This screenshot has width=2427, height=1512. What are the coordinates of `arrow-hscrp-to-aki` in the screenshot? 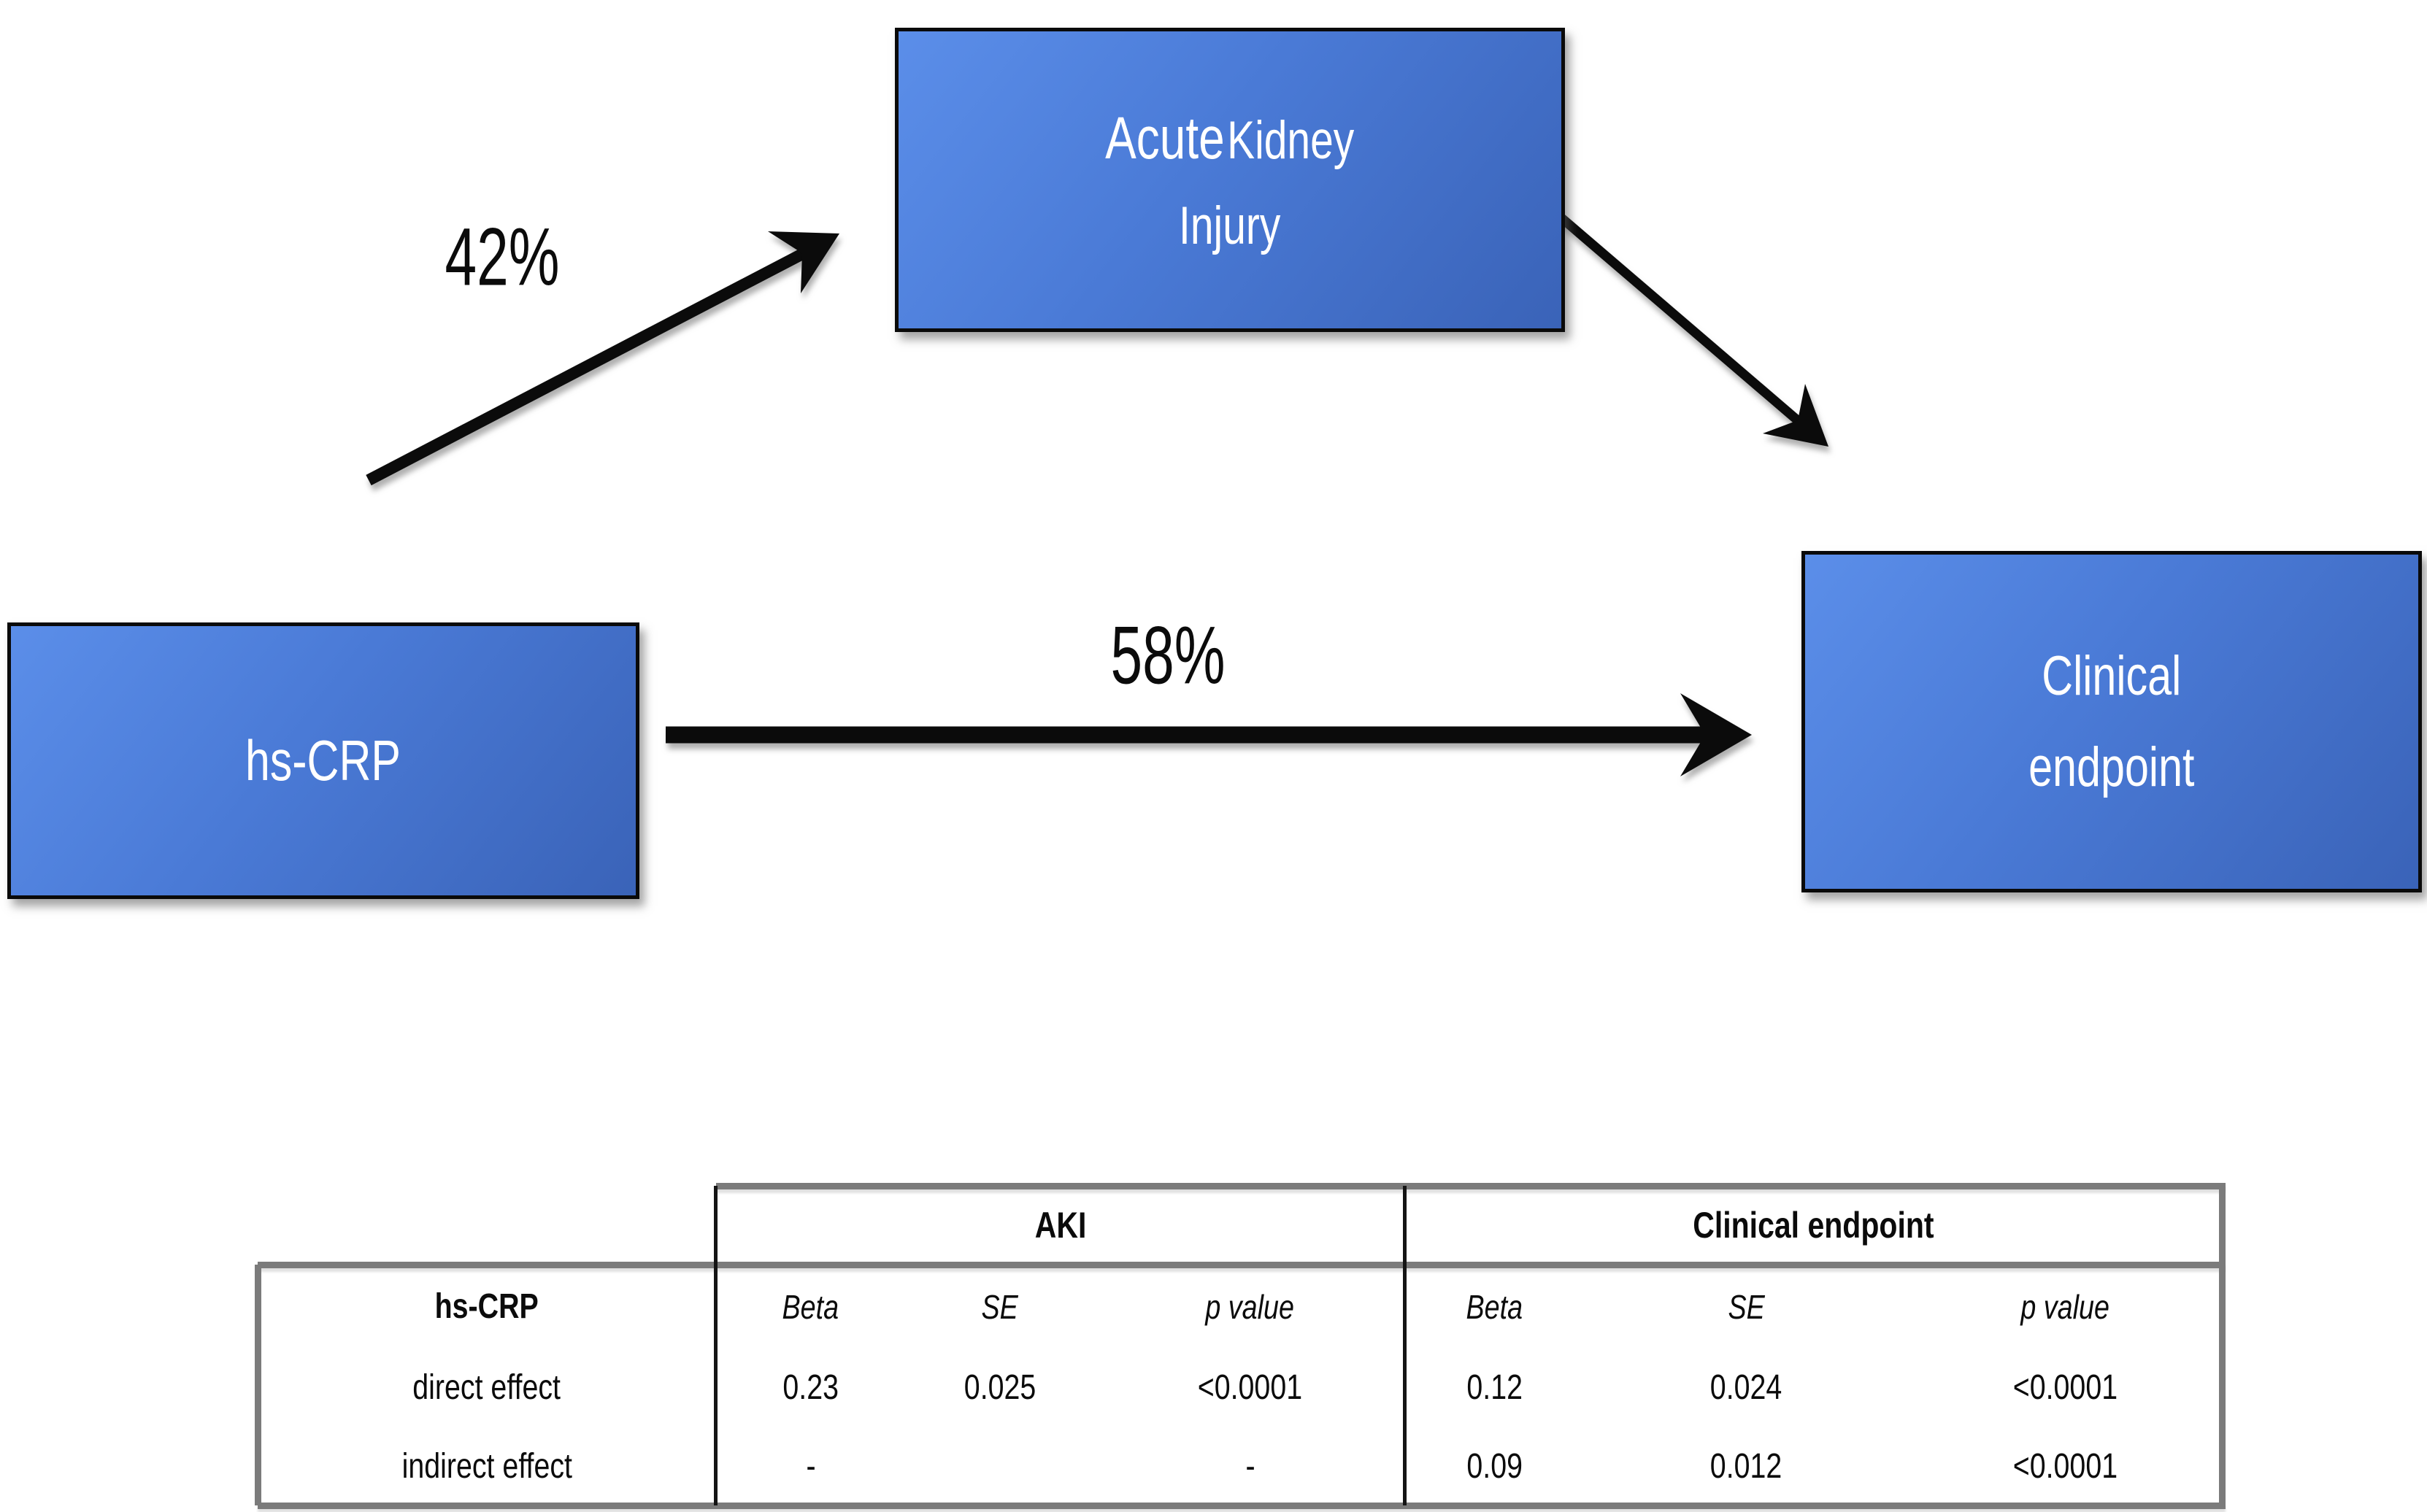 It's located at (602, 359).